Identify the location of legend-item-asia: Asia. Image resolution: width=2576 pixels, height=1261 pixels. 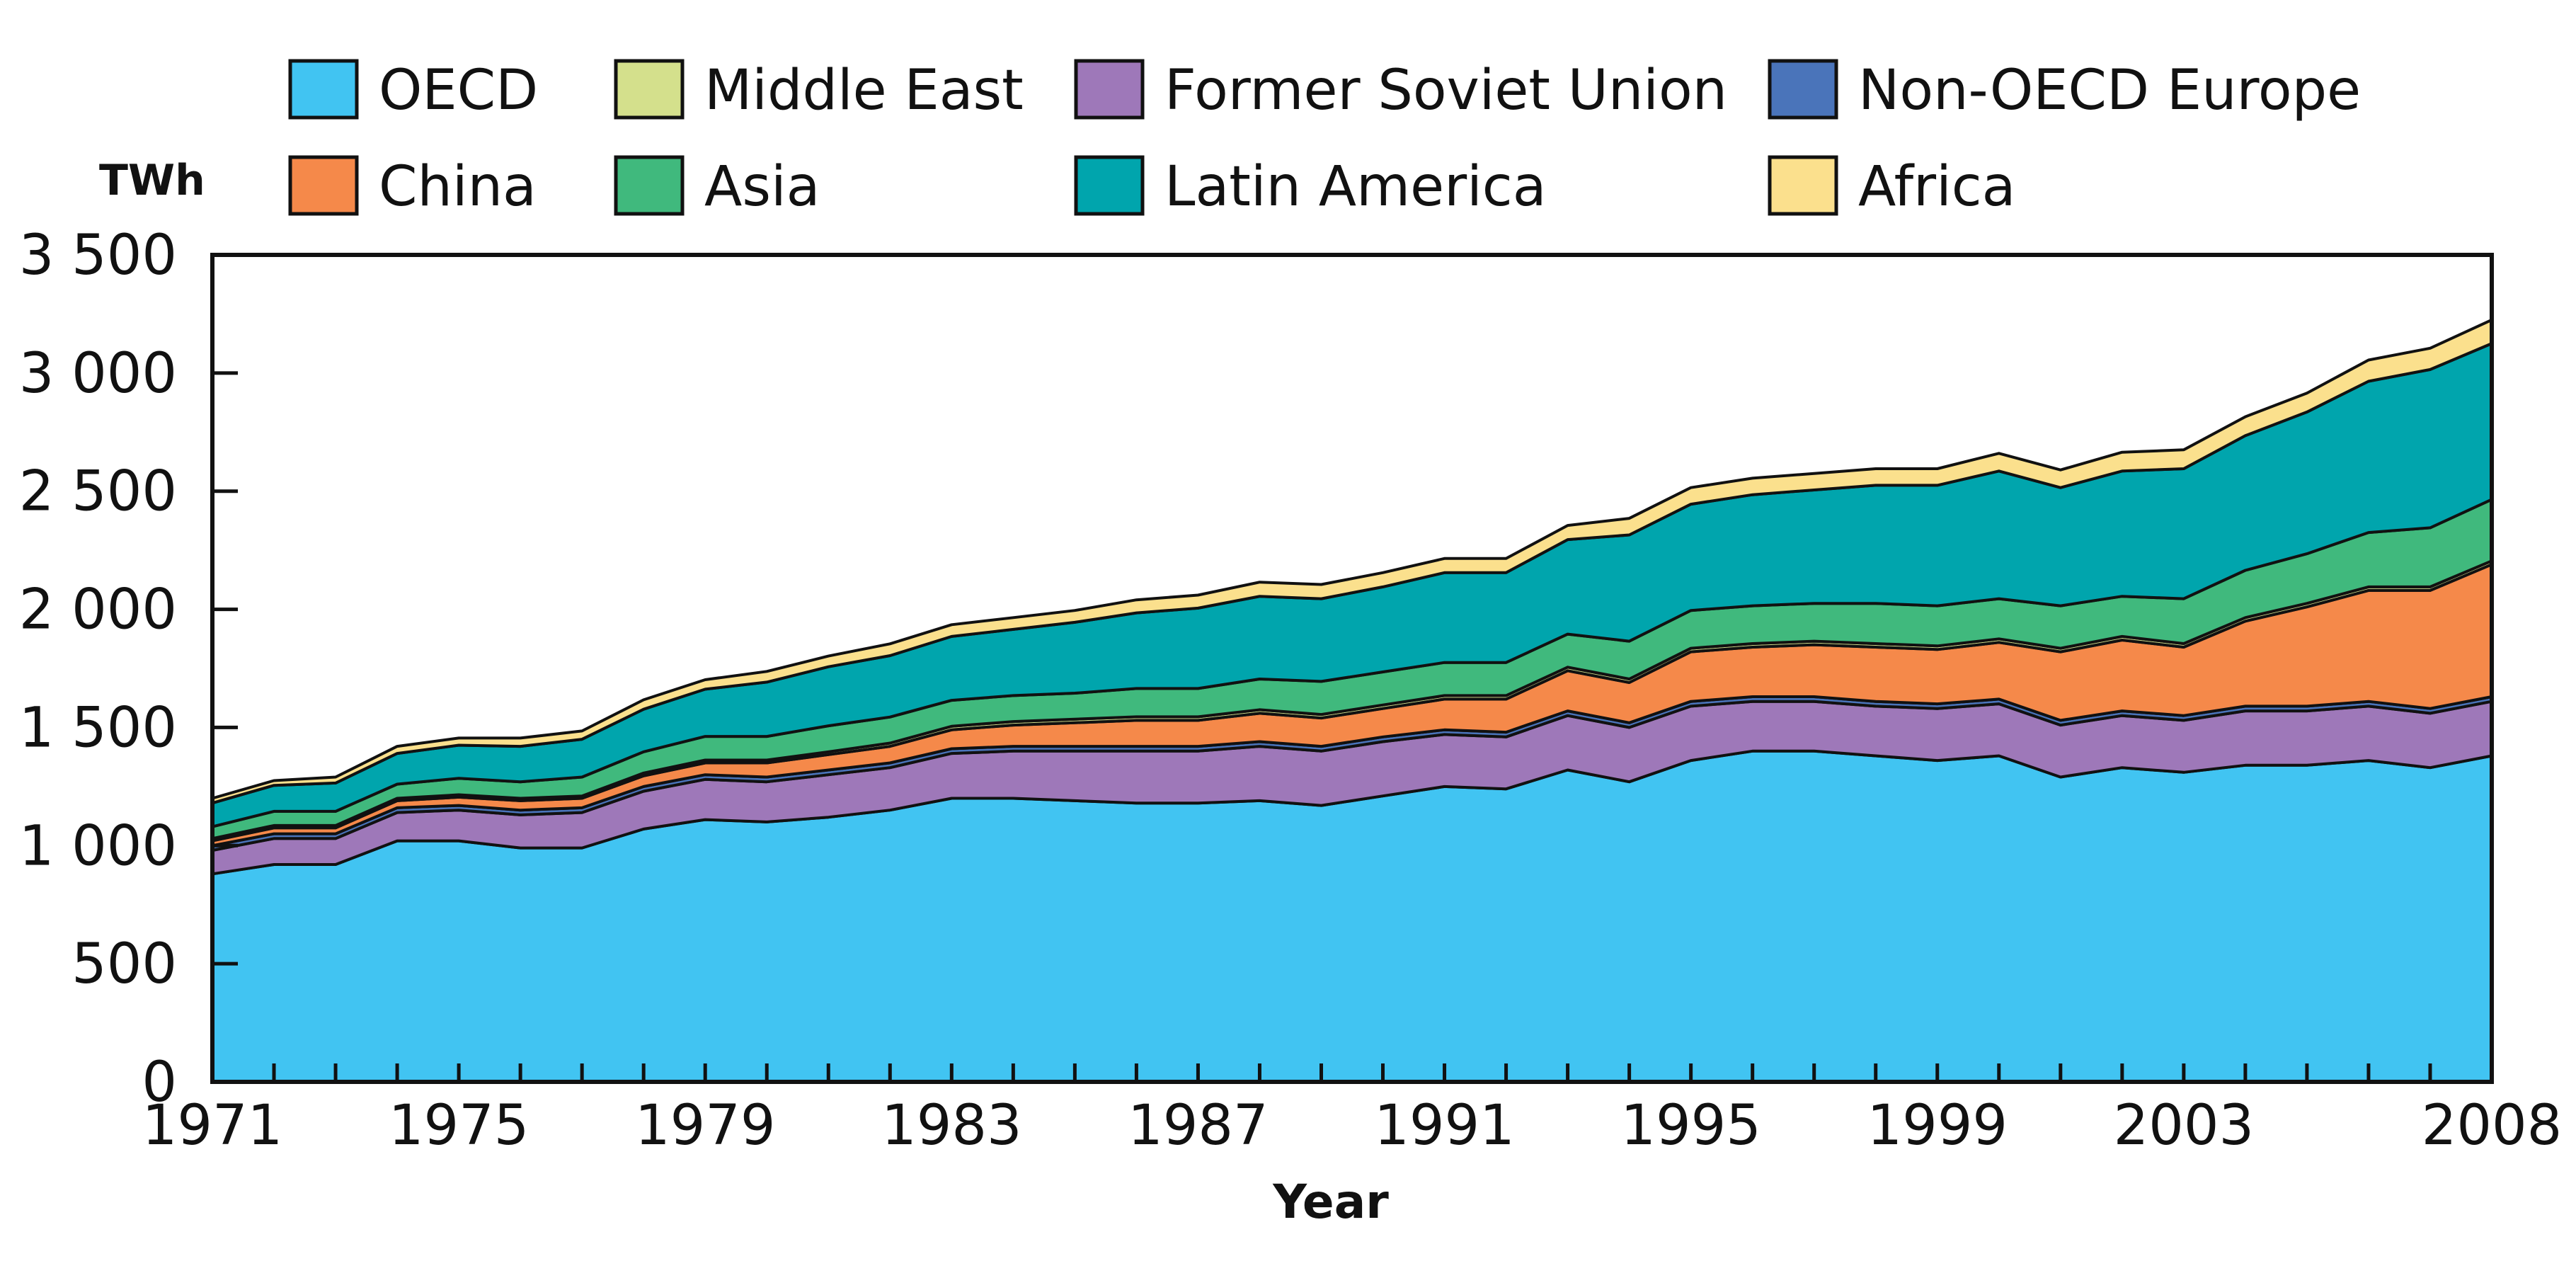
(717, 187).